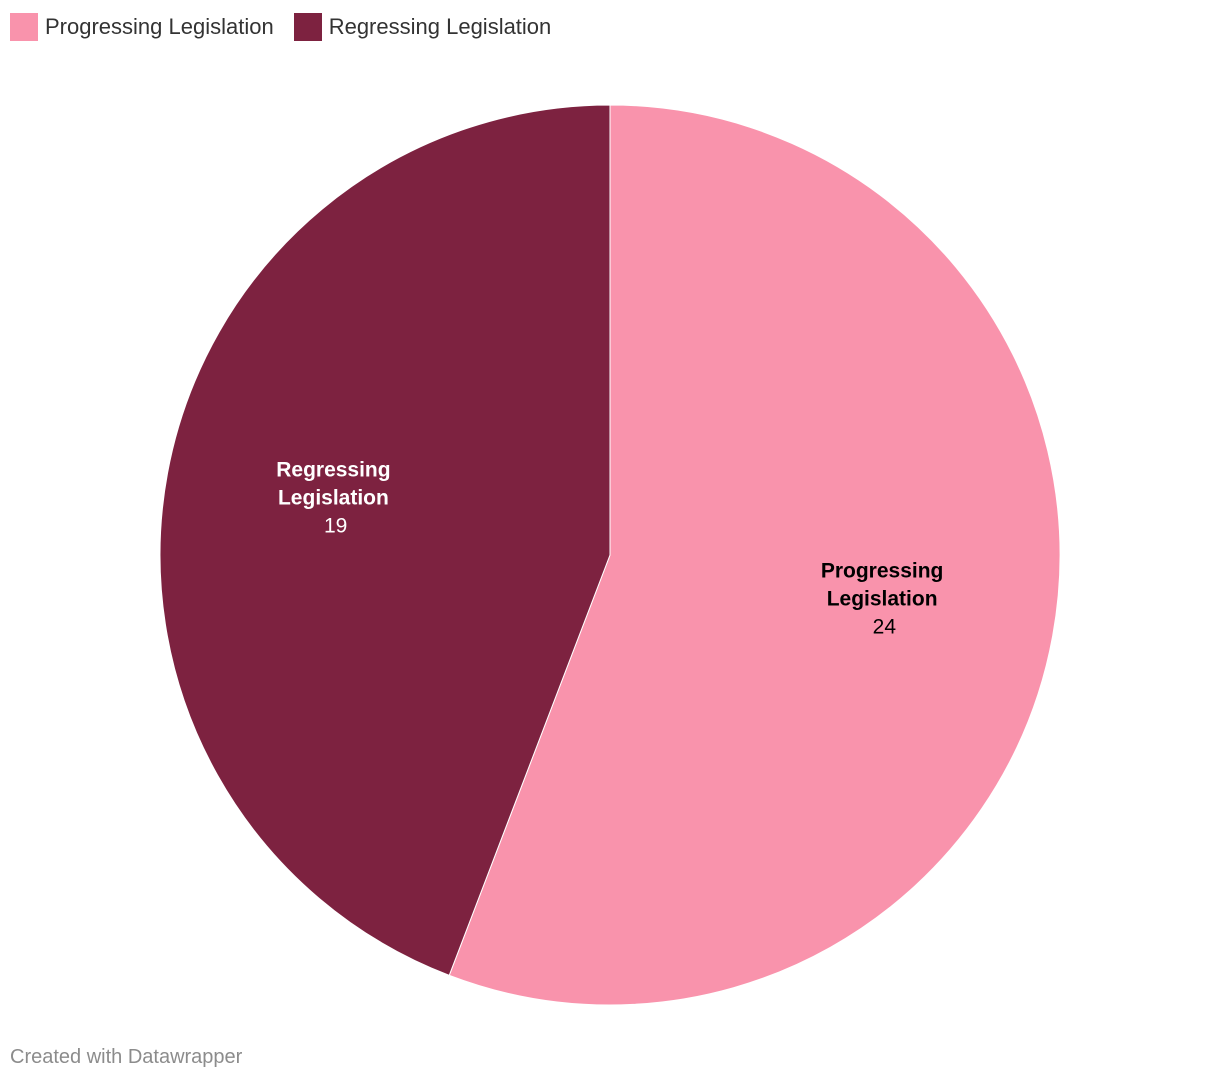 Image resolution: width=1220 pixels, height=1082 pixels. Describe the element at coordinates (126, 1057) in the screenshot. I see `credit-footer: Created with Datawrapper` at that location.